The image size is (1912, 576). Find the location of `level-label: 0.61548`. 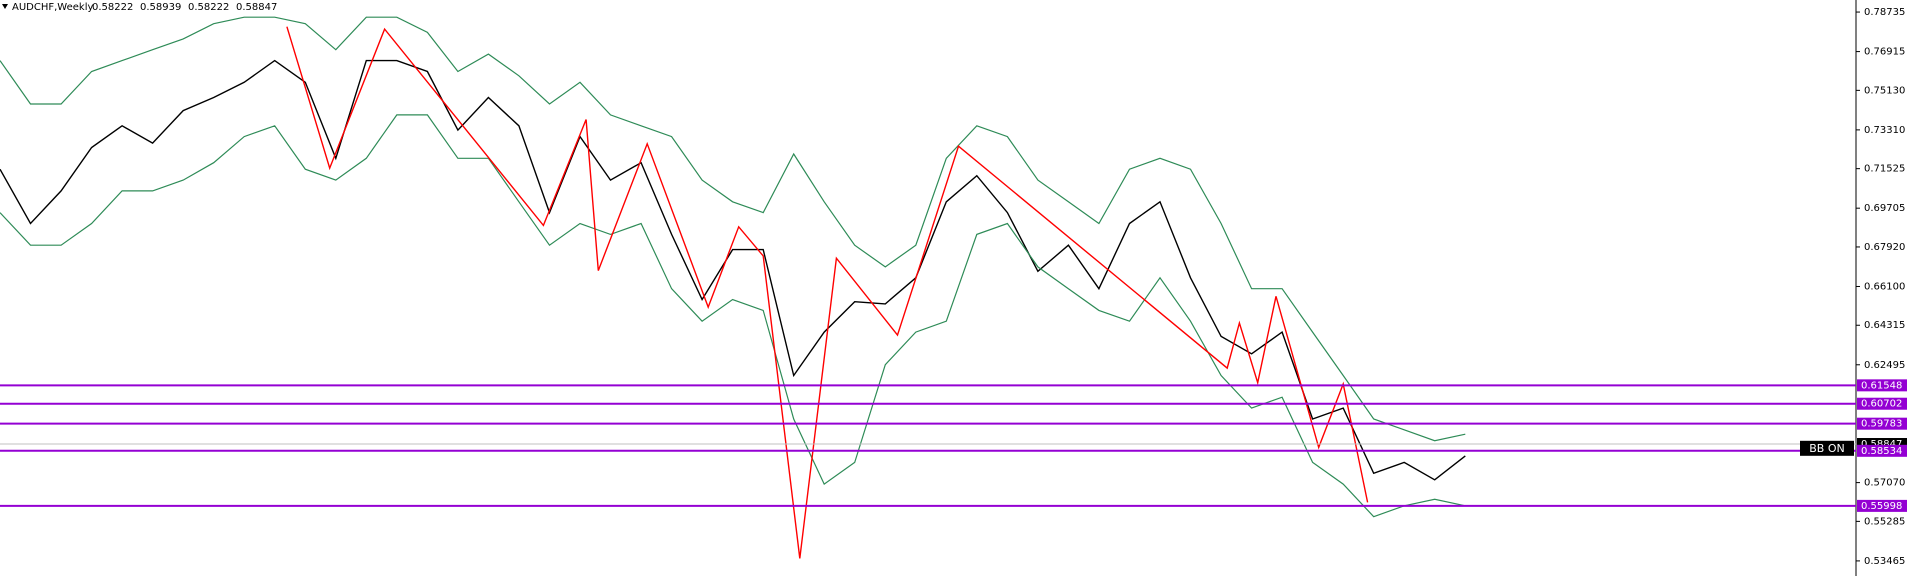

level-label: 0.61548 is located at coordinates (1881, 385).